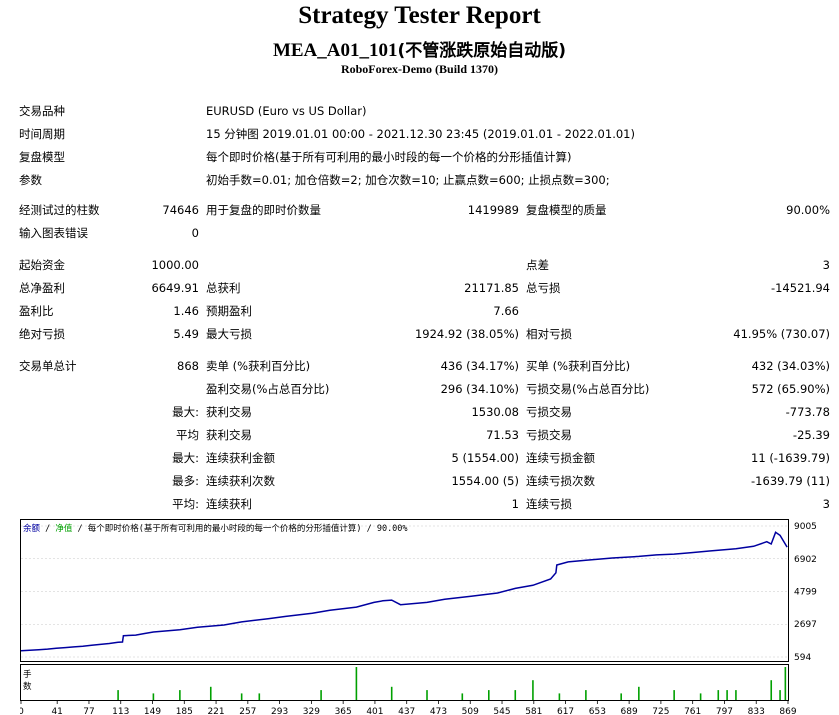 This screenshot has height=715, width=839. Describe the element at coordinates (466, 334) in the screenshot. I see `maximal-drawdown-value: 1924.92 (38.05%)` at that location.